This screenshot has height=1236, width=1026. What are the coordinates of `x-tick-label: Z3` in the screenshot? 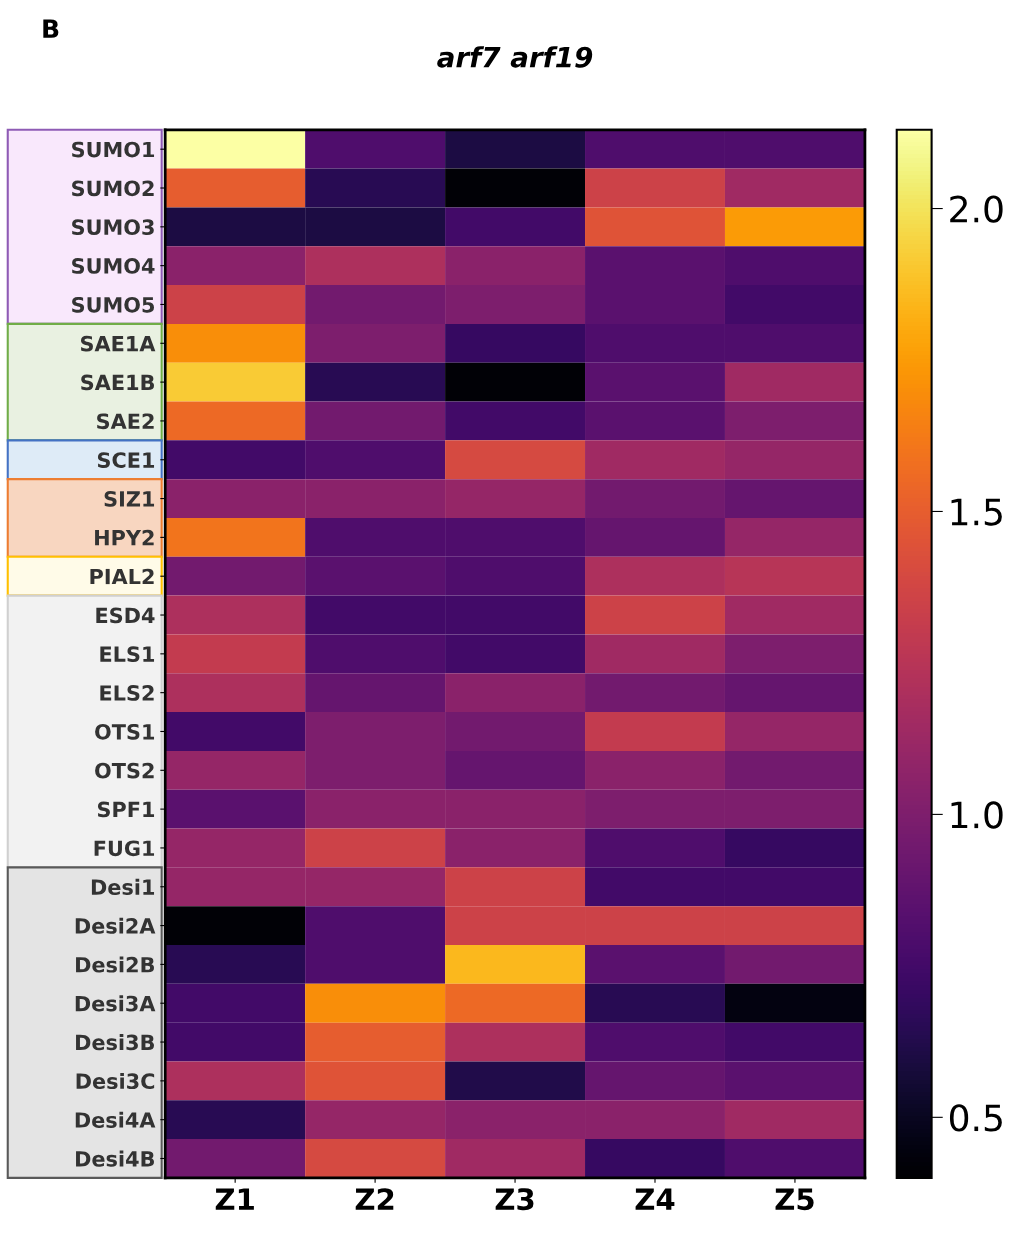 It's located at (514, 1199).